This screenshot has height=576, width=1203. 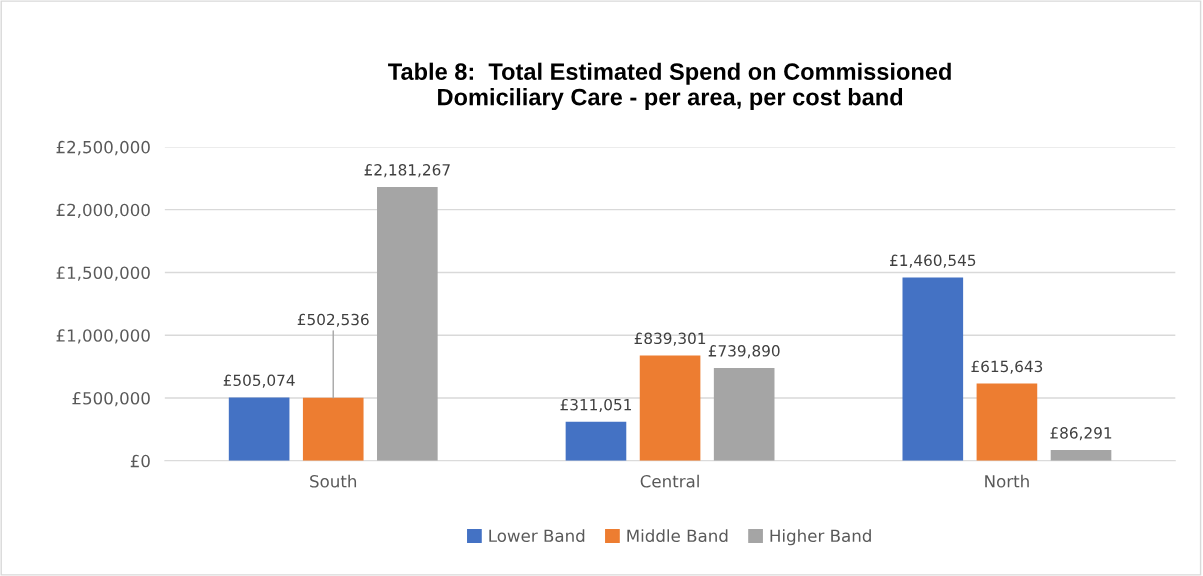 I want to click on y-tick-label: £1,000,000, so click(x=103, y=336).